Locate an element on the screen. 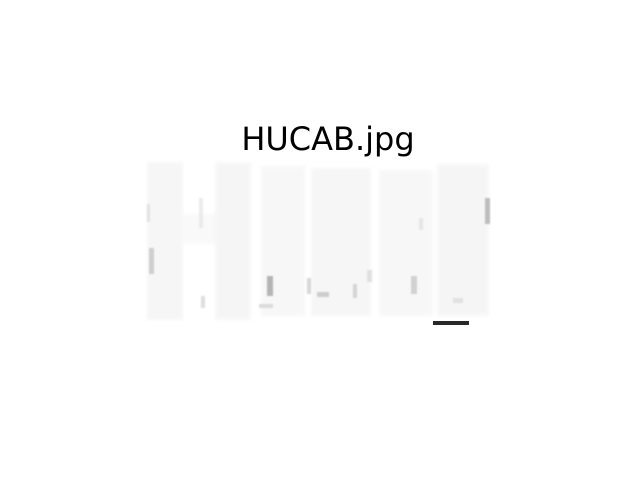 The height and width of the screenshot is (480, 640). grey-specks is located at coordinates (318, 253).